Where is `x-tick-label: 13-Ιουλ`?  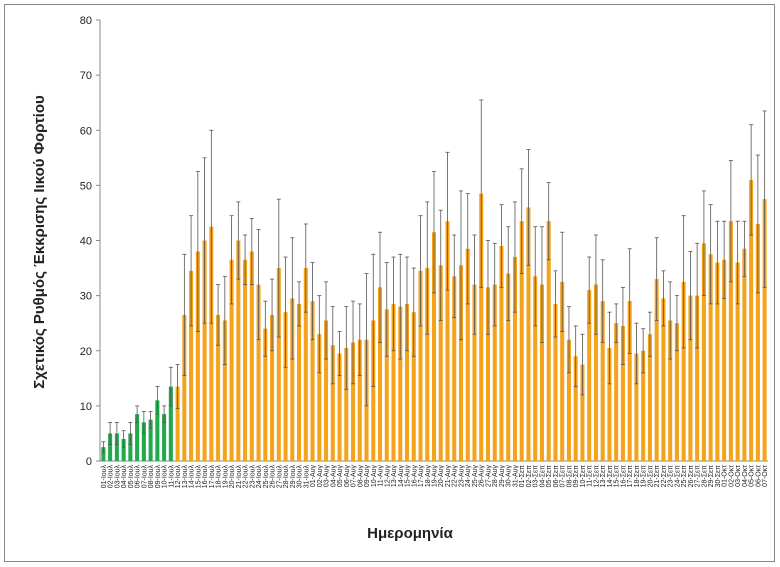 x-tick-label: 13-Ιουλ is located at coordinates (185, 477).